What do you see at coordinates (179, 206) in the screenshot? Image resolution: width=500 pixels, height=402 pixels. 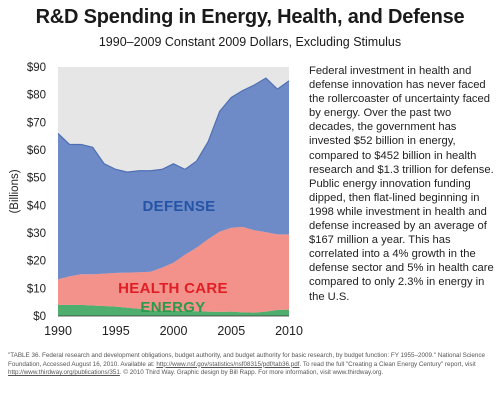 I see `series-label-defense: DEFENSE` at bounding box center [179, 206].